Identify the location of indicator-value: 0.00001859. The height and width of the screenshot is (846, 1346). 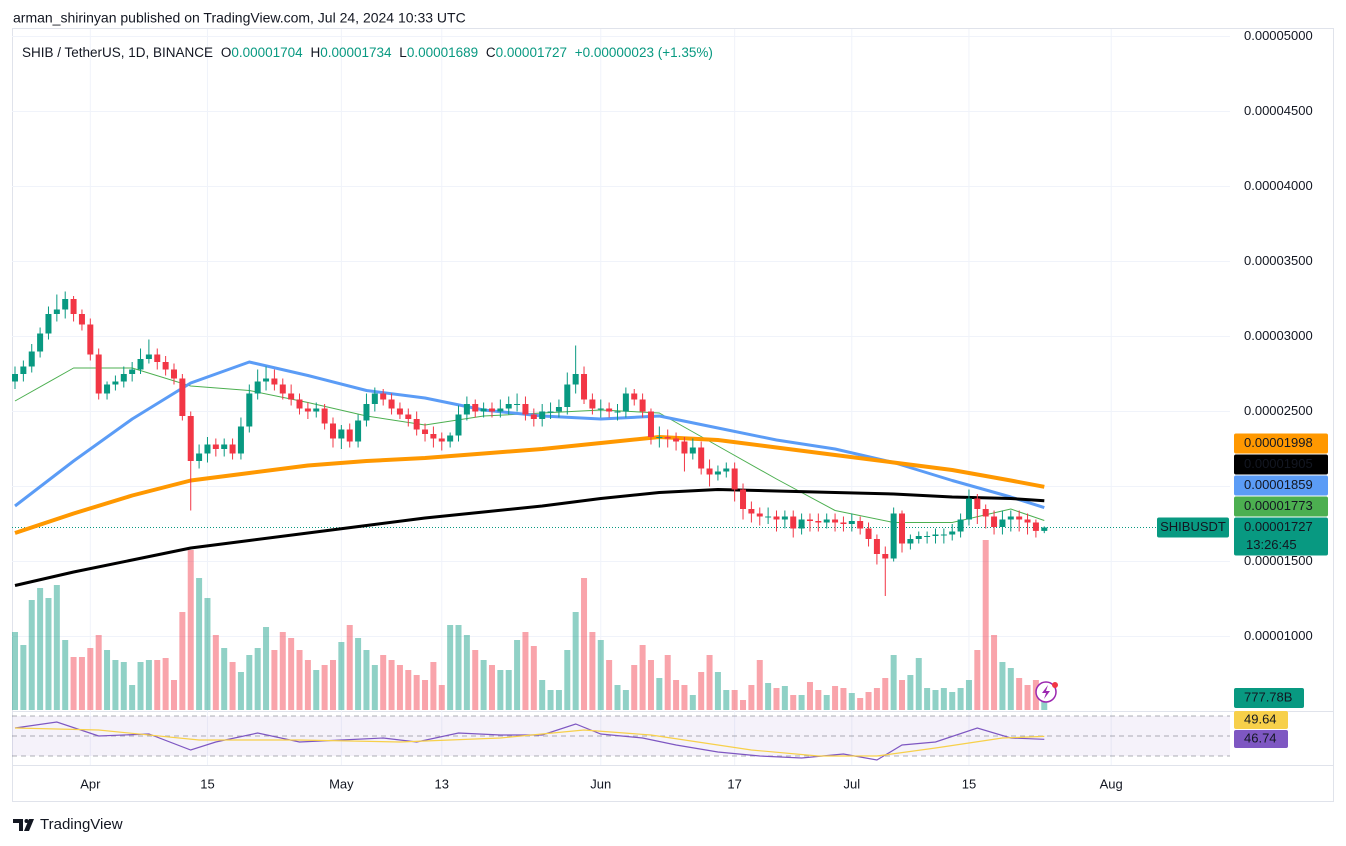
(1278, 484).